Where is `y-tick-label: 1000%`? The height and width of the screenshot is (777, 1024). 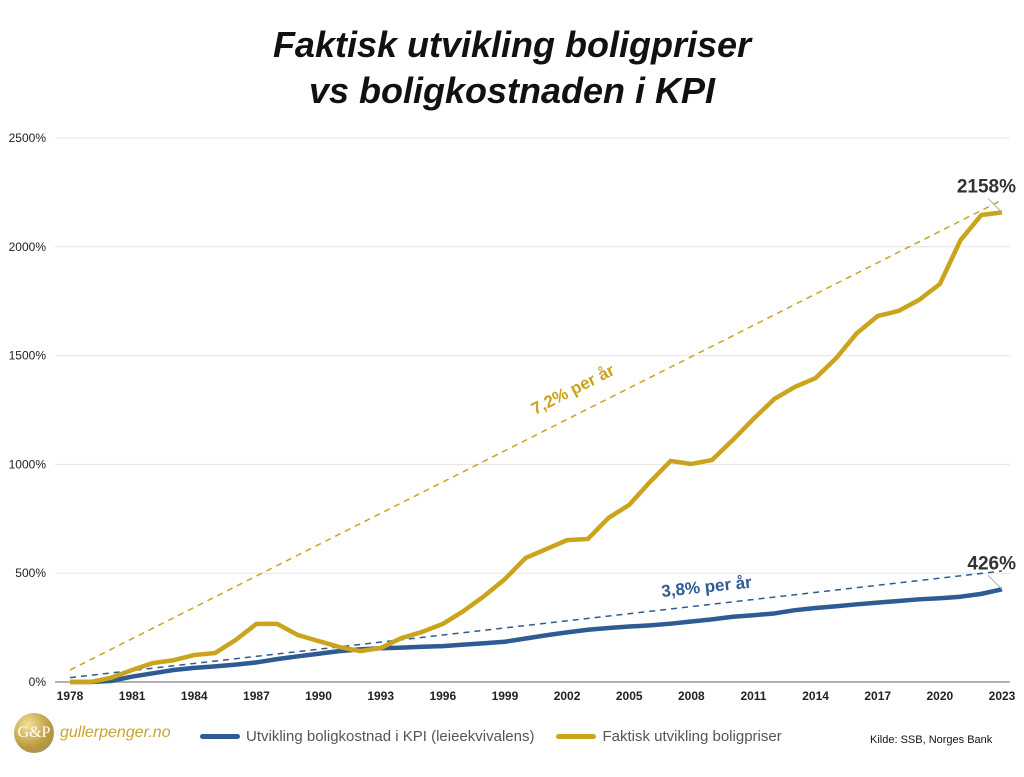 y-tick-label: 1000% is located at coordinates (28, 464).